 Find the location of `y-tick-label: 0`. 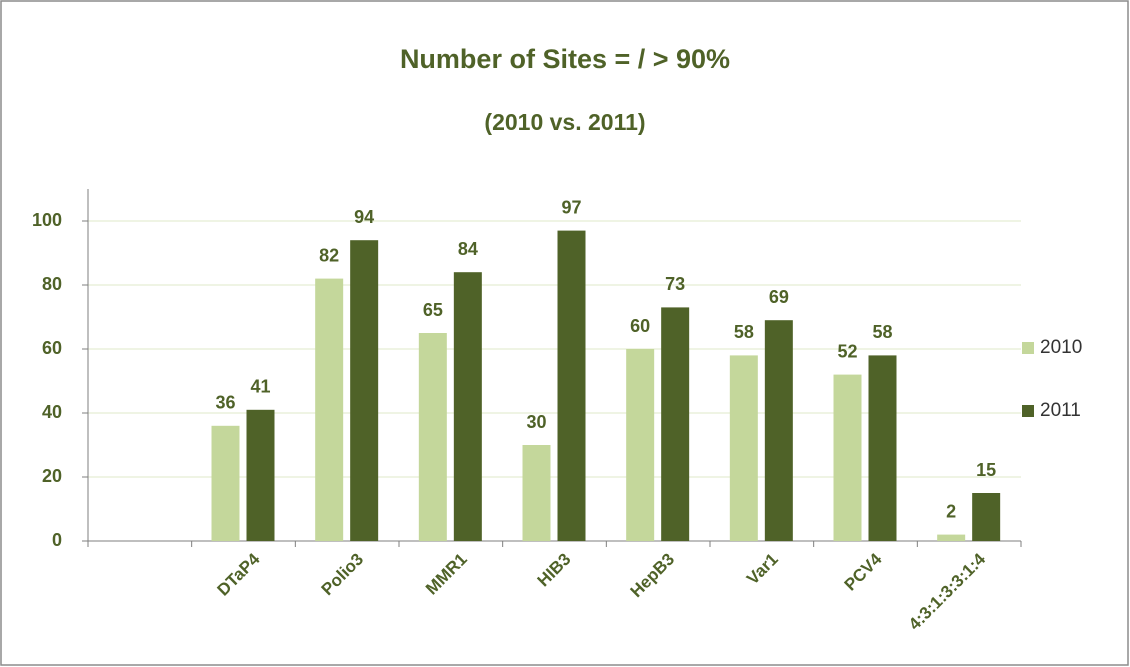

y-tick-label: 0 is located at coordinates (57, 540).